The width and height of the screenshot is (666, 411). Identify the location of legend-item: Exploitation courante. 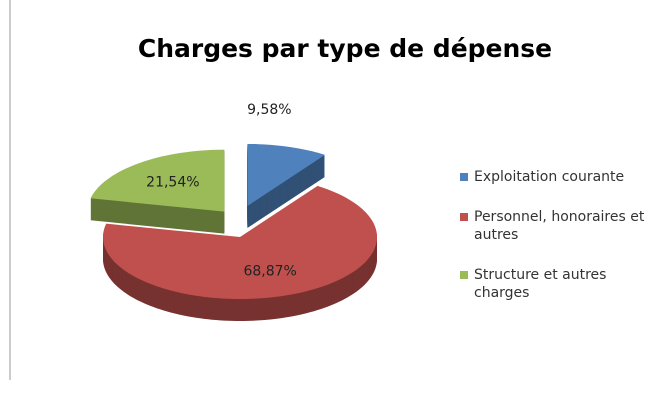
(562, 177).